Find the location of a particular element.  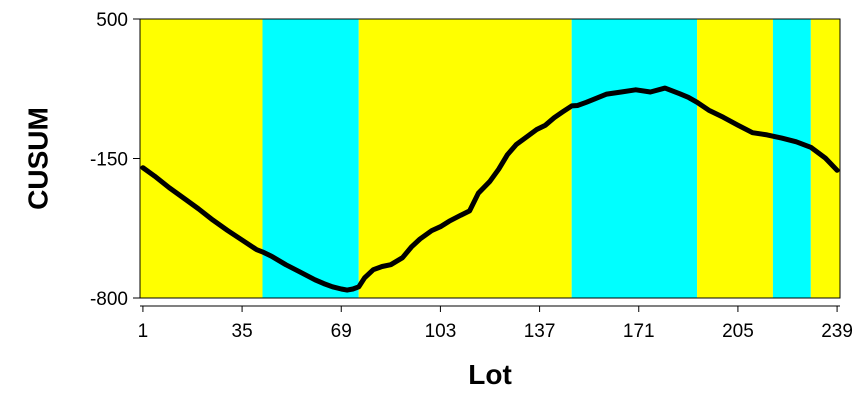

y-tick-label: 500 is located at coordinates (112, 20).